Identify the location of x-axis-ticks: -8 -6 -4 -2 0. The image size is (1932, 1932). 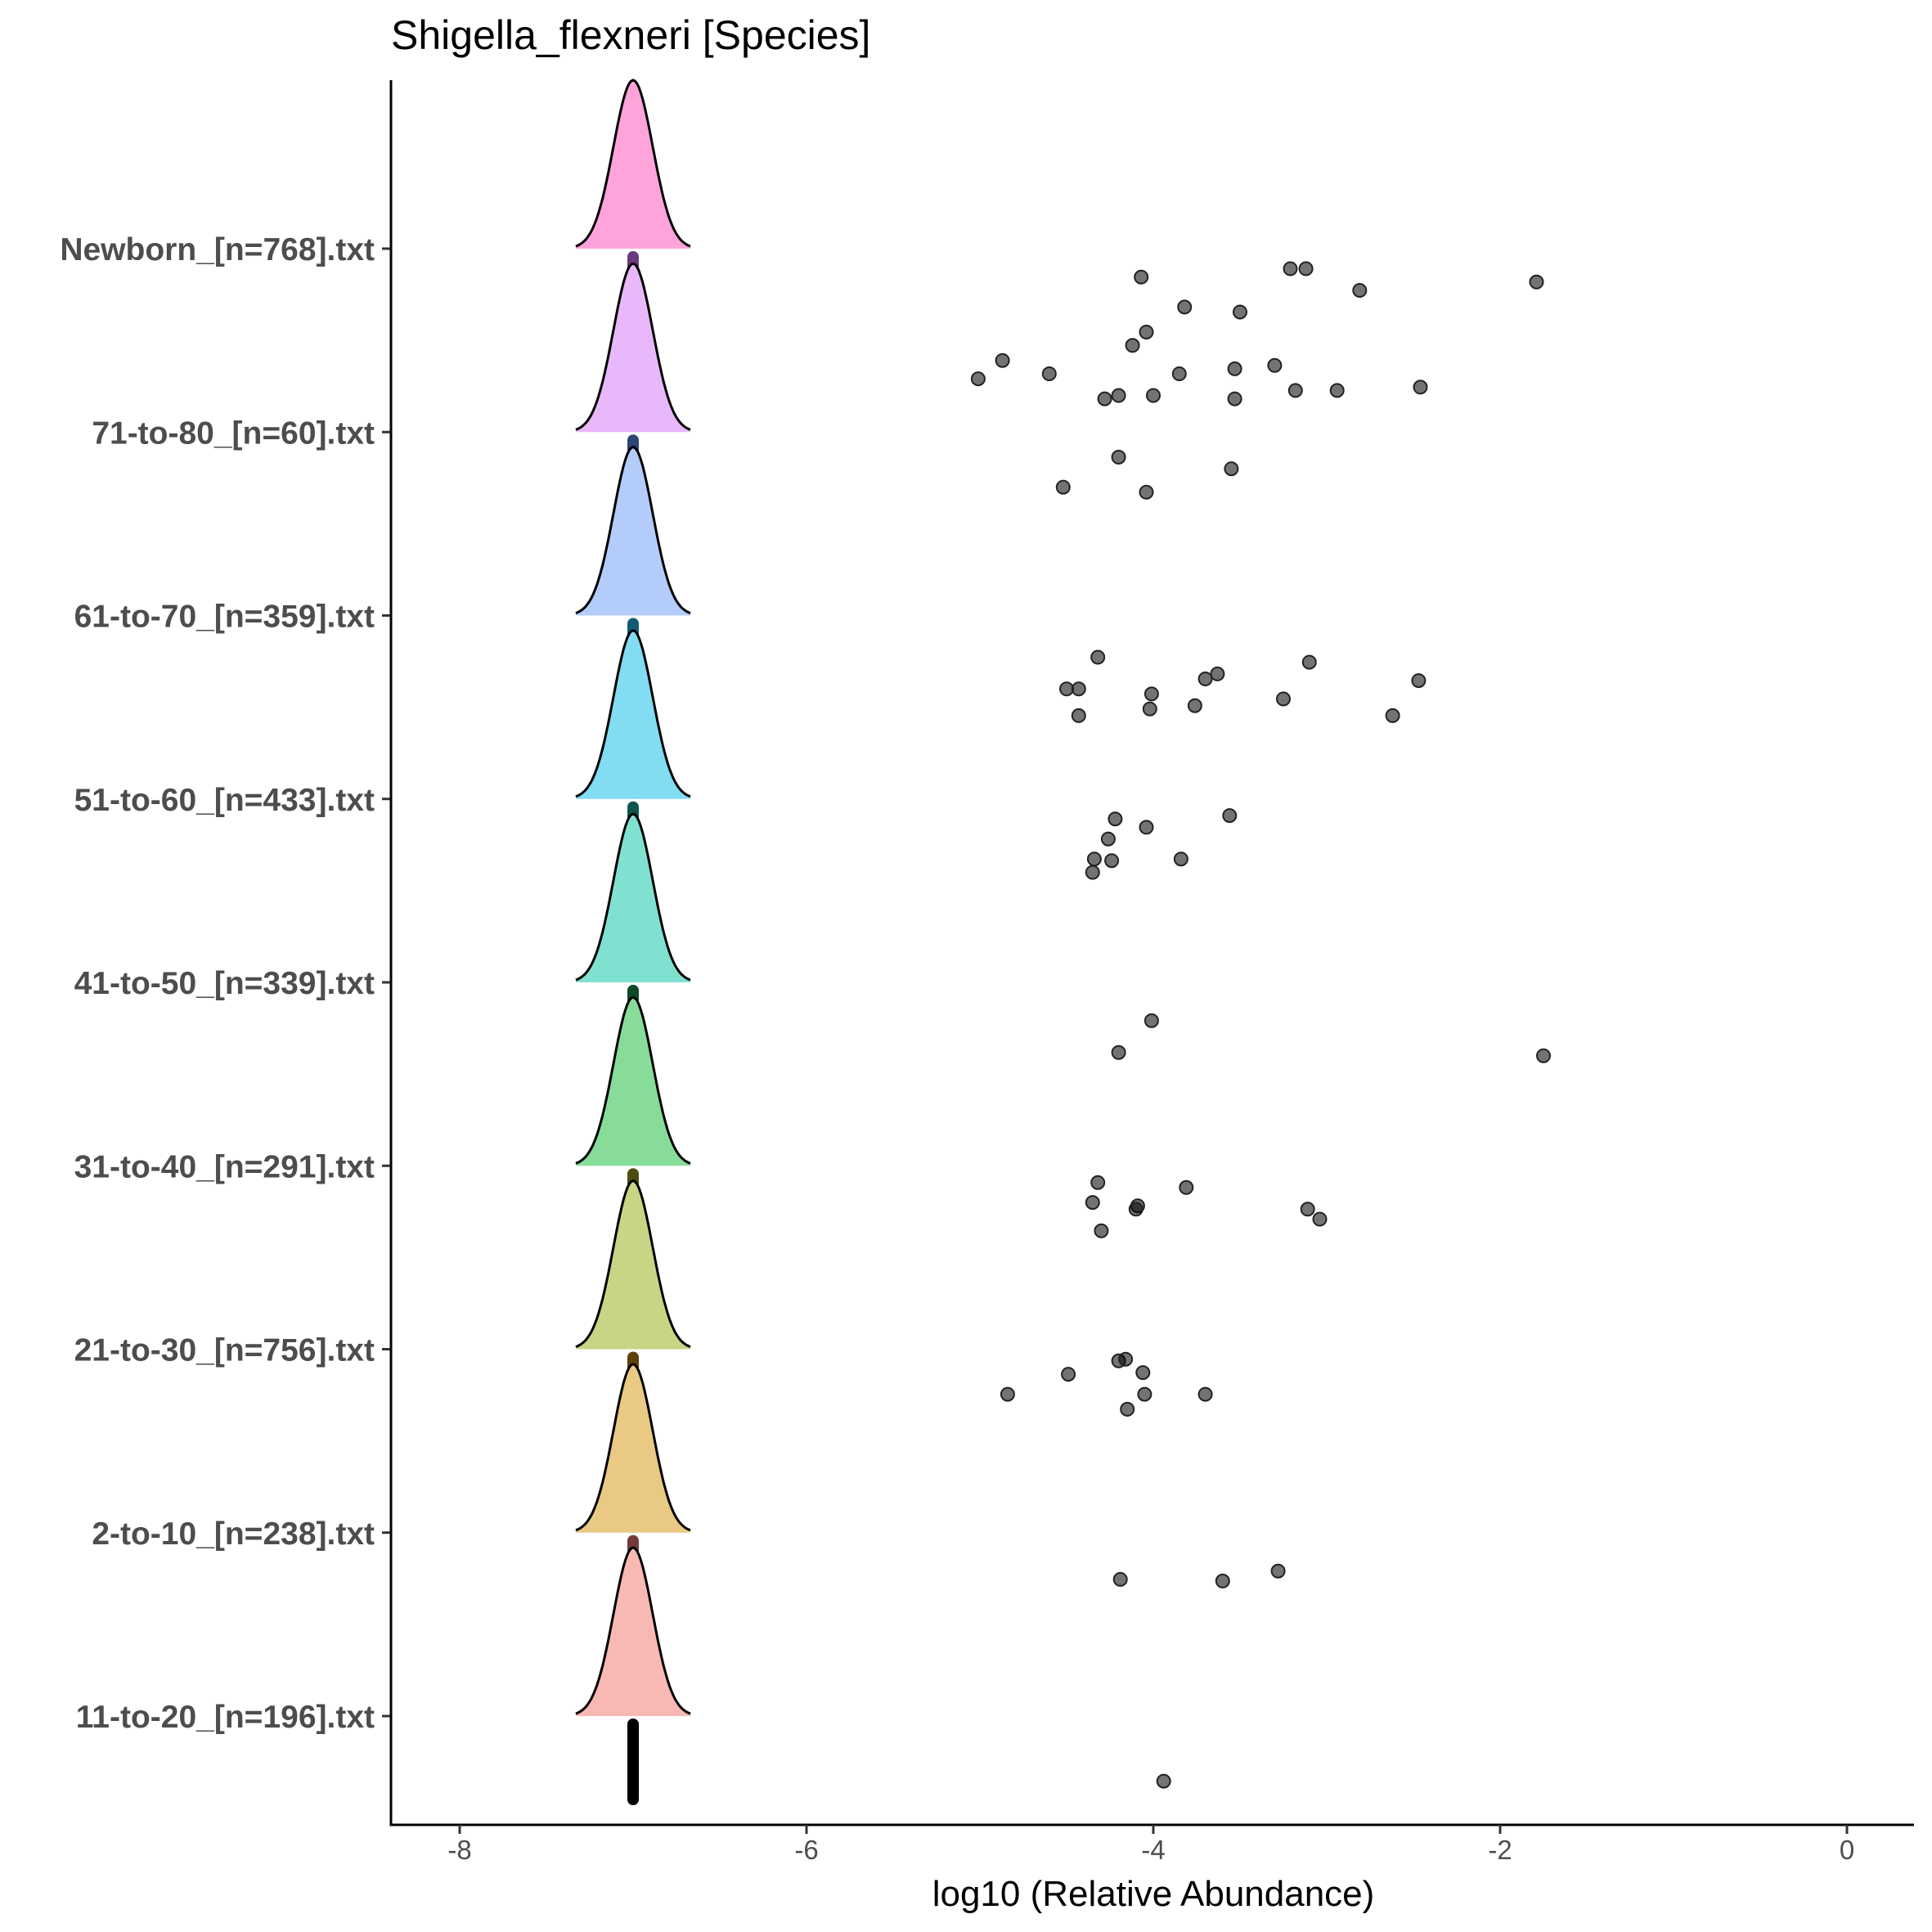
(1151, 1845).